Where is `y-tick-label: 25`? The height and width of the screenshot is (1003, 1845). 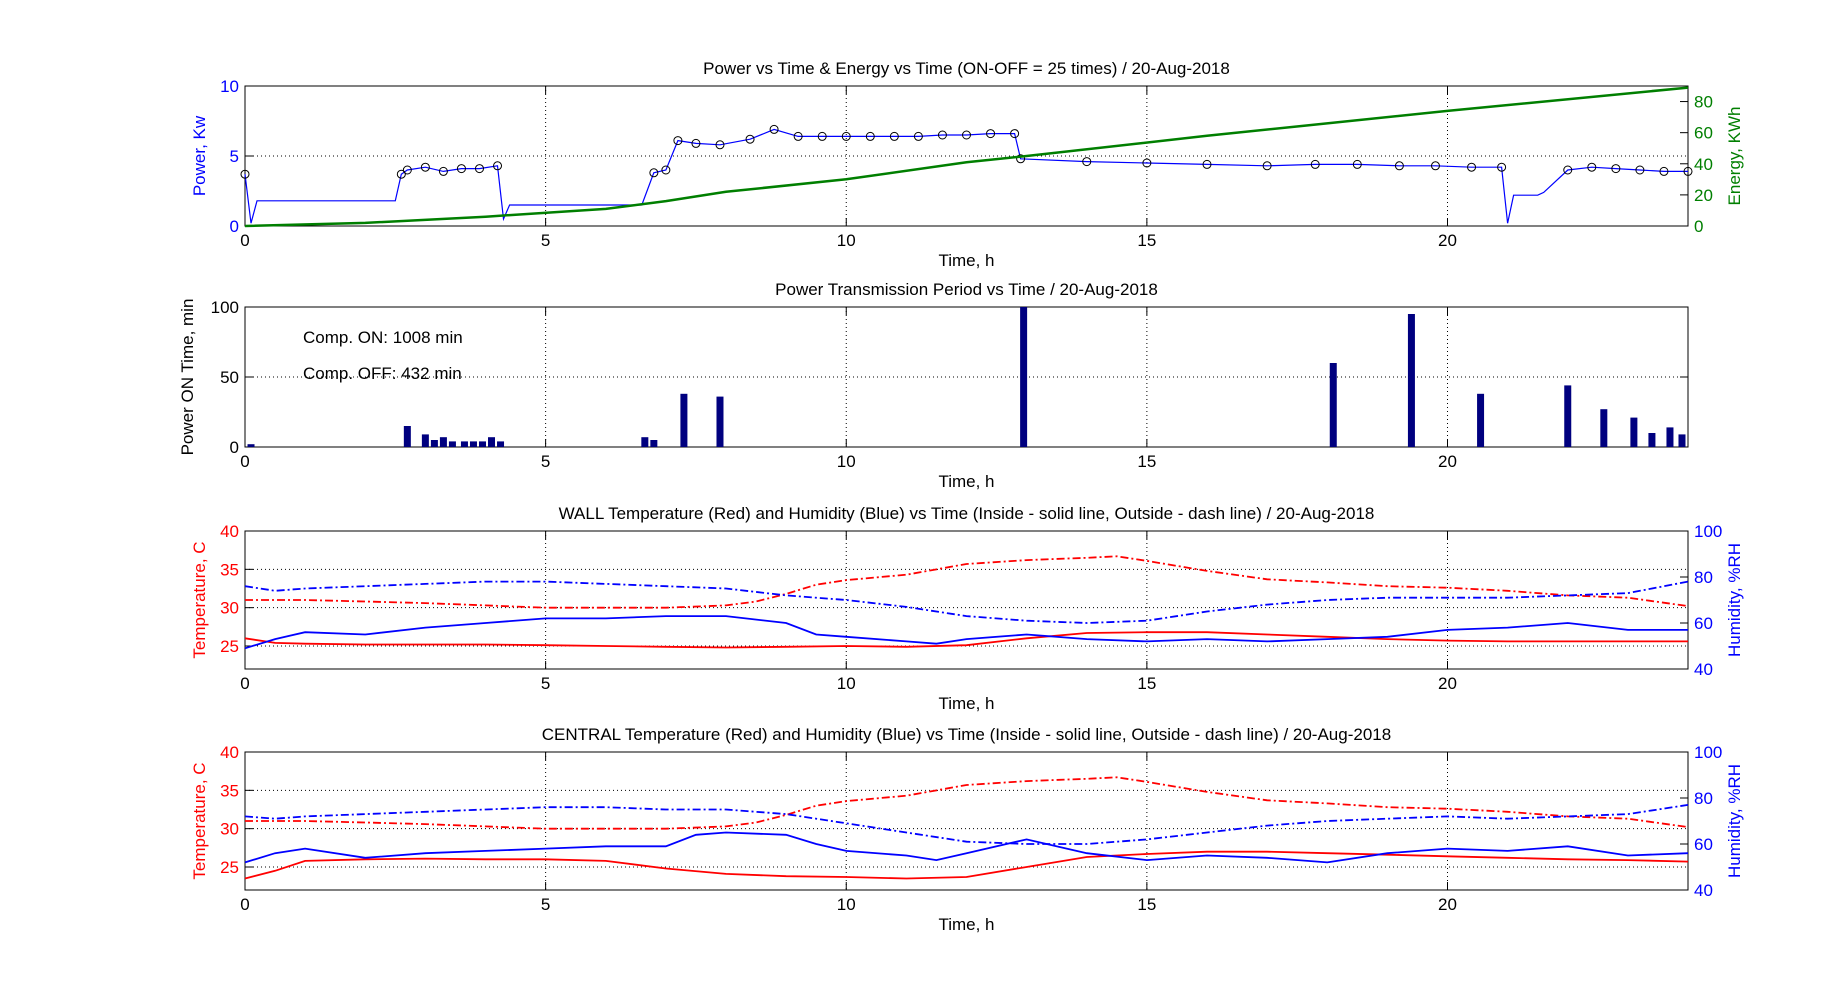
y-tick-label: 25 is located at coordinates (229, 646).